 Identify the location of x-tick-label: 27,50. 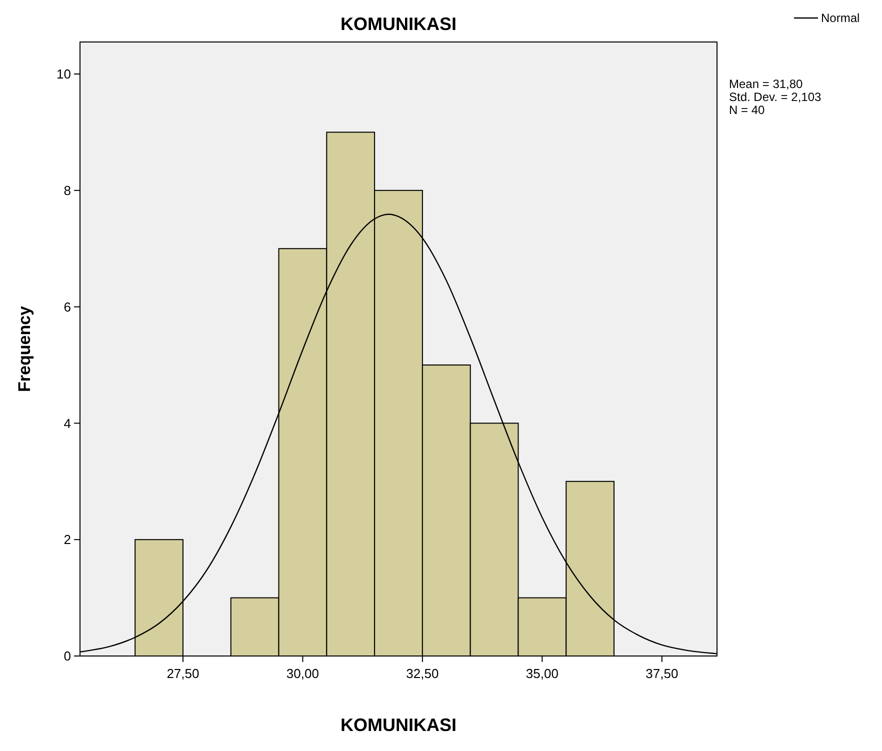
(183, 673).